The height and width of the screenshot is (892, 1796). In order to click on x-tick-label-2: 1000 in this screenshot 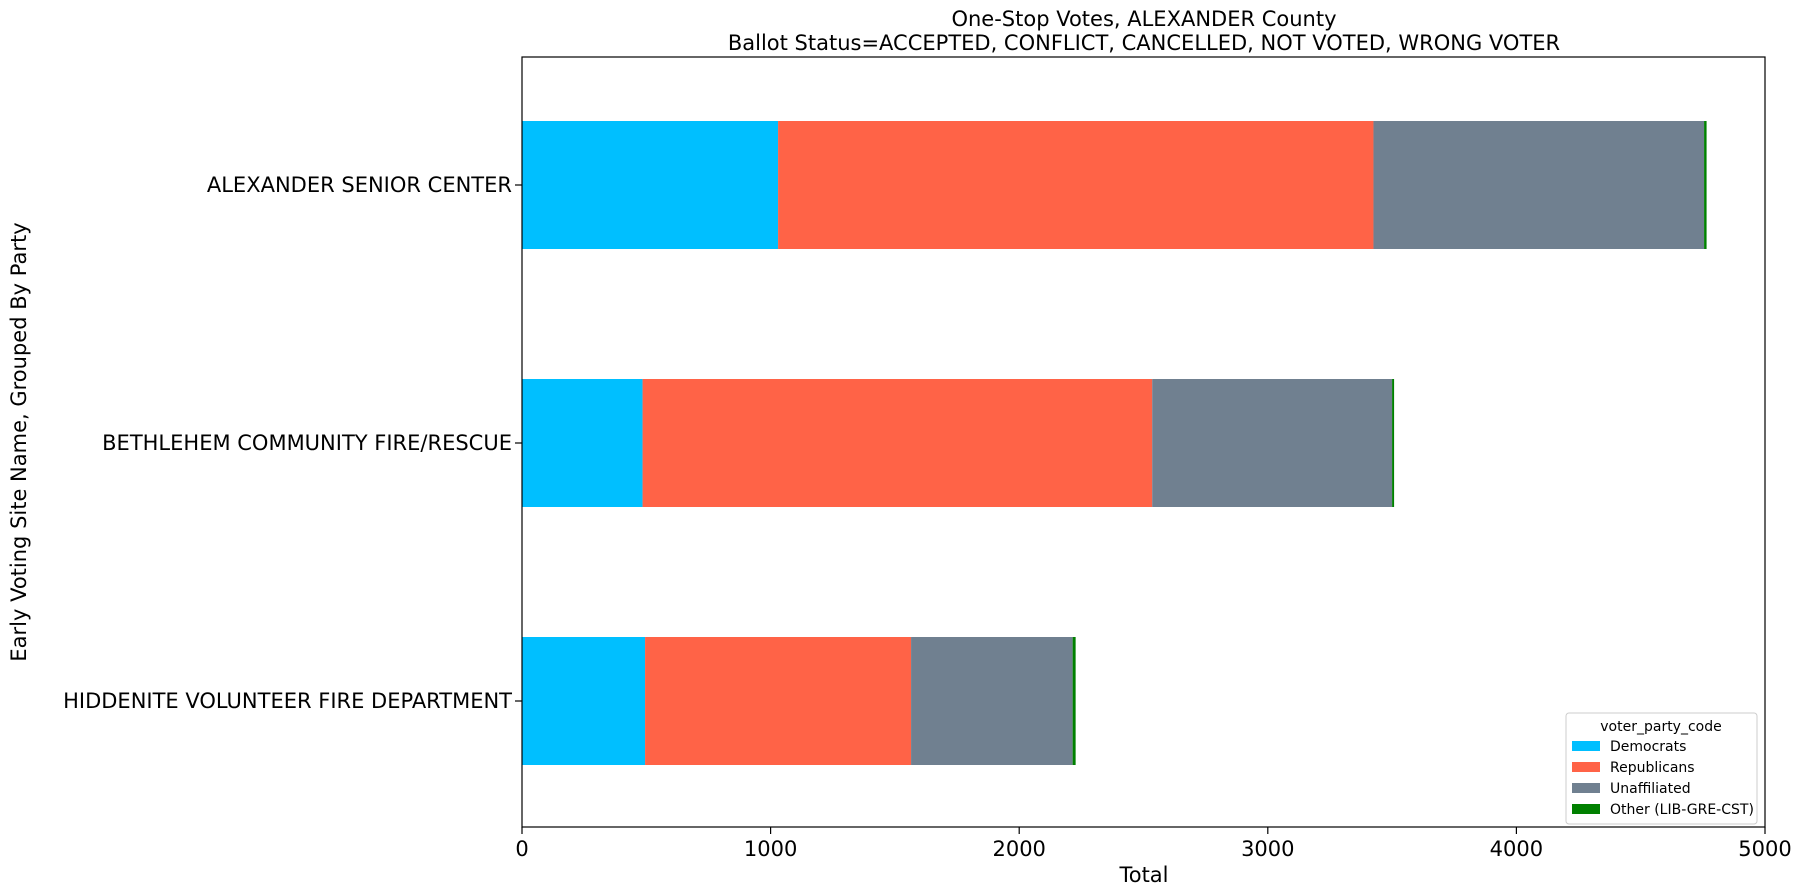, I will do `click(770, 849)`.